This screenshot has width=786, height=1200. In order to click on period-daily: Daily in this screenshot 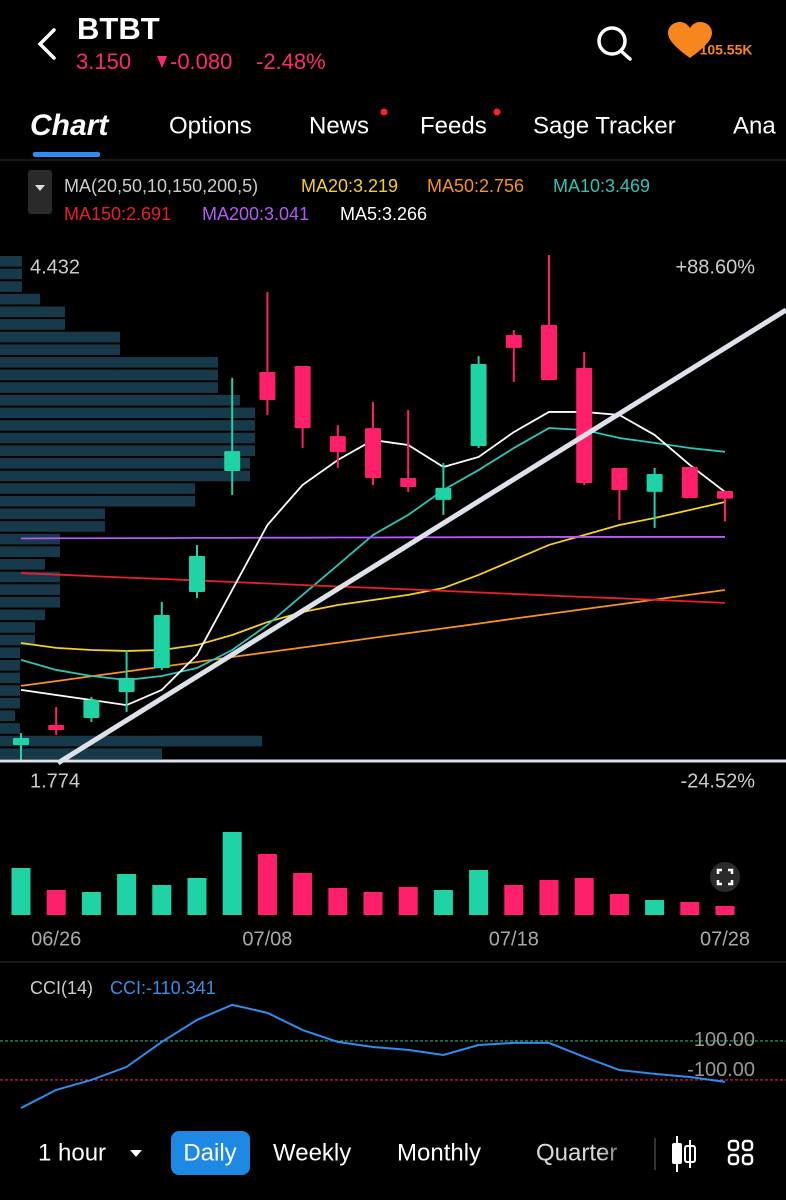, I will do `click(209, 1152)`.